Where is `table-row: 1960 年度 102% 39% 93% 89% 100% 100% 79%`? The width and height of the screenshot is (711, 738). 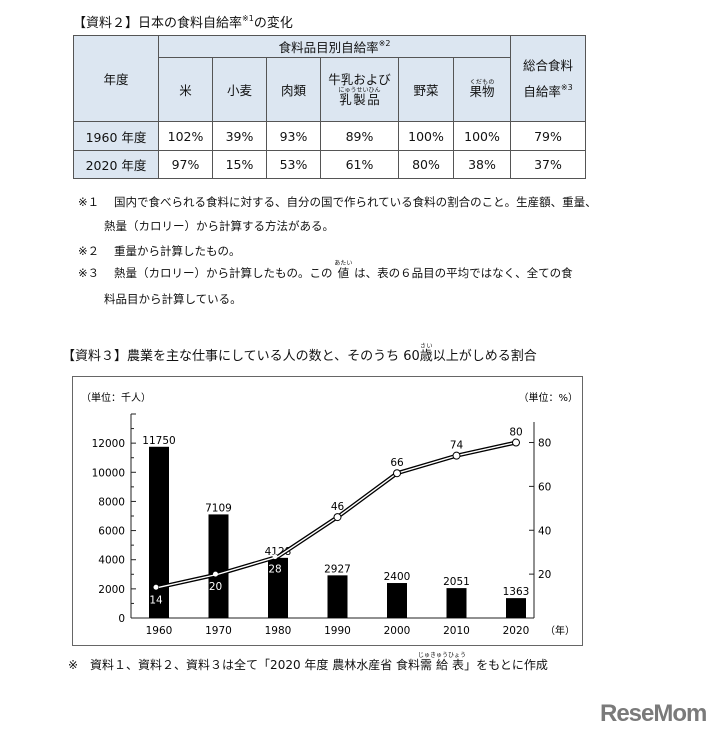 table-row: 1960 年度 102% 39% 93% 89% 100% 100% 79% is located at coordinates (329, 136).